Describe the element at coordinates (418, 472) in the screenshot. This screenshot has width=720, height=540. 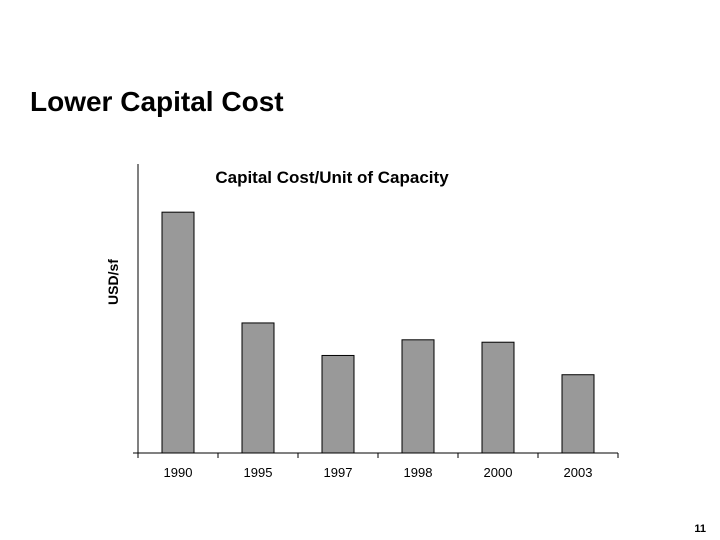
I see `x-tick-label-1998: 1998` at that location.